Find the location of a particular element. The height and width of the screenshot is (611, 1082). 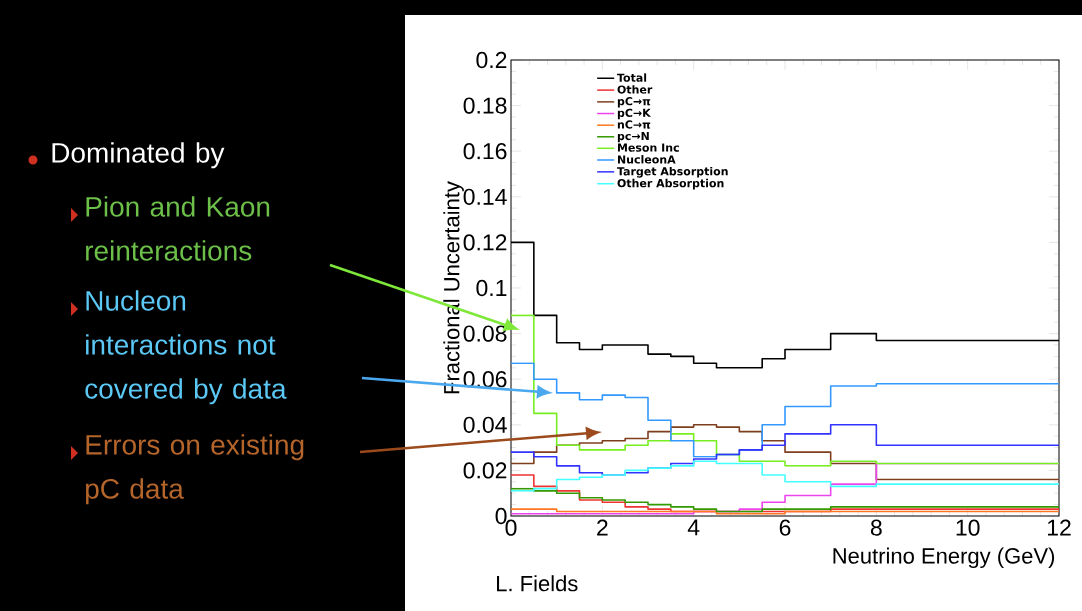

legend-label: Meson Inc is located at coordinates (648, 147).